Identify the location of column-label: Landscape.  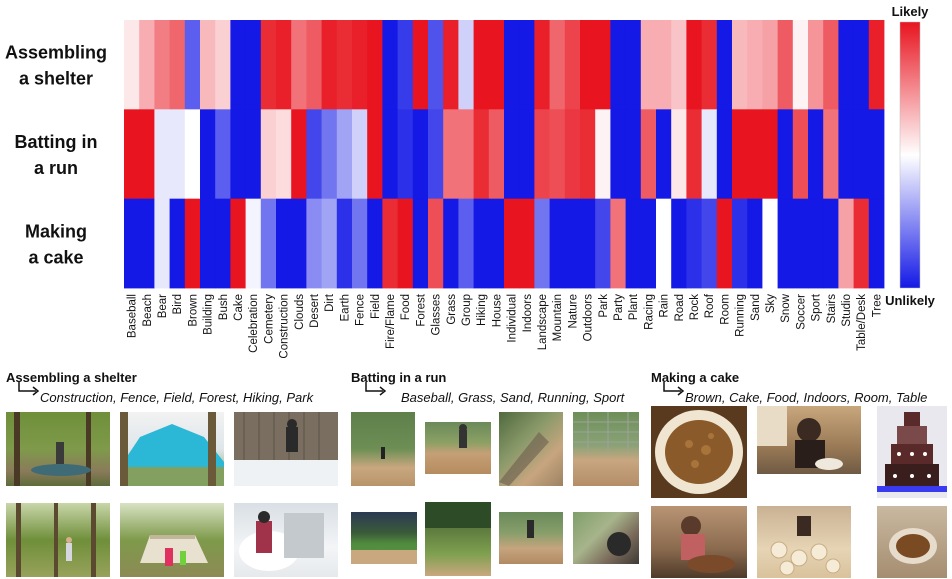
(543, 322).